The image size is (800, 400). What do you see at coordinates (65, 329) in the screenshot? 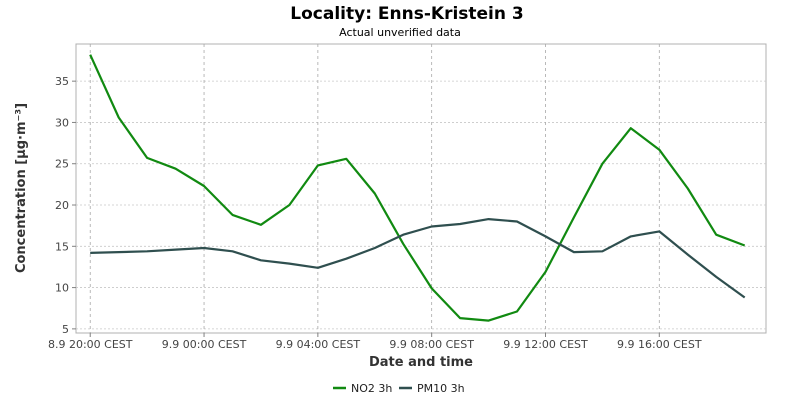
I see `y-tick-label: 5` at bounding box center [65, 329].